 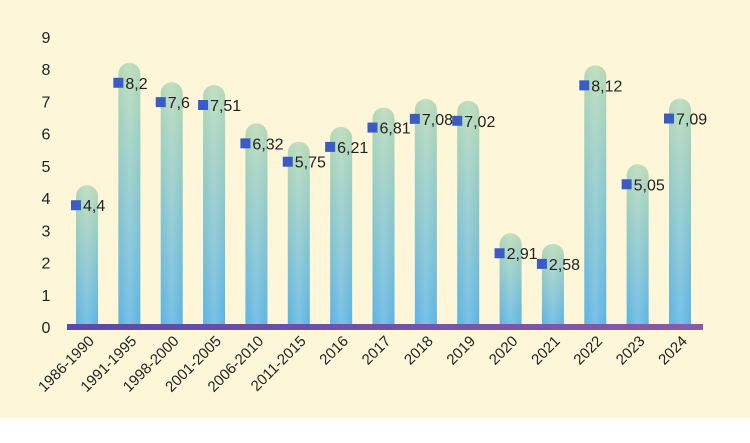 I want to click on data-label: 7,08, so click(x=437, y=120).